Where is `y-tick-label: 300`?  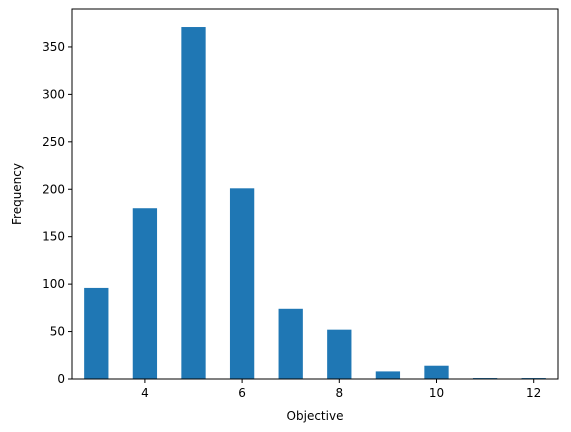 y-tick-label: 300 is located at coordinates (53, 94).